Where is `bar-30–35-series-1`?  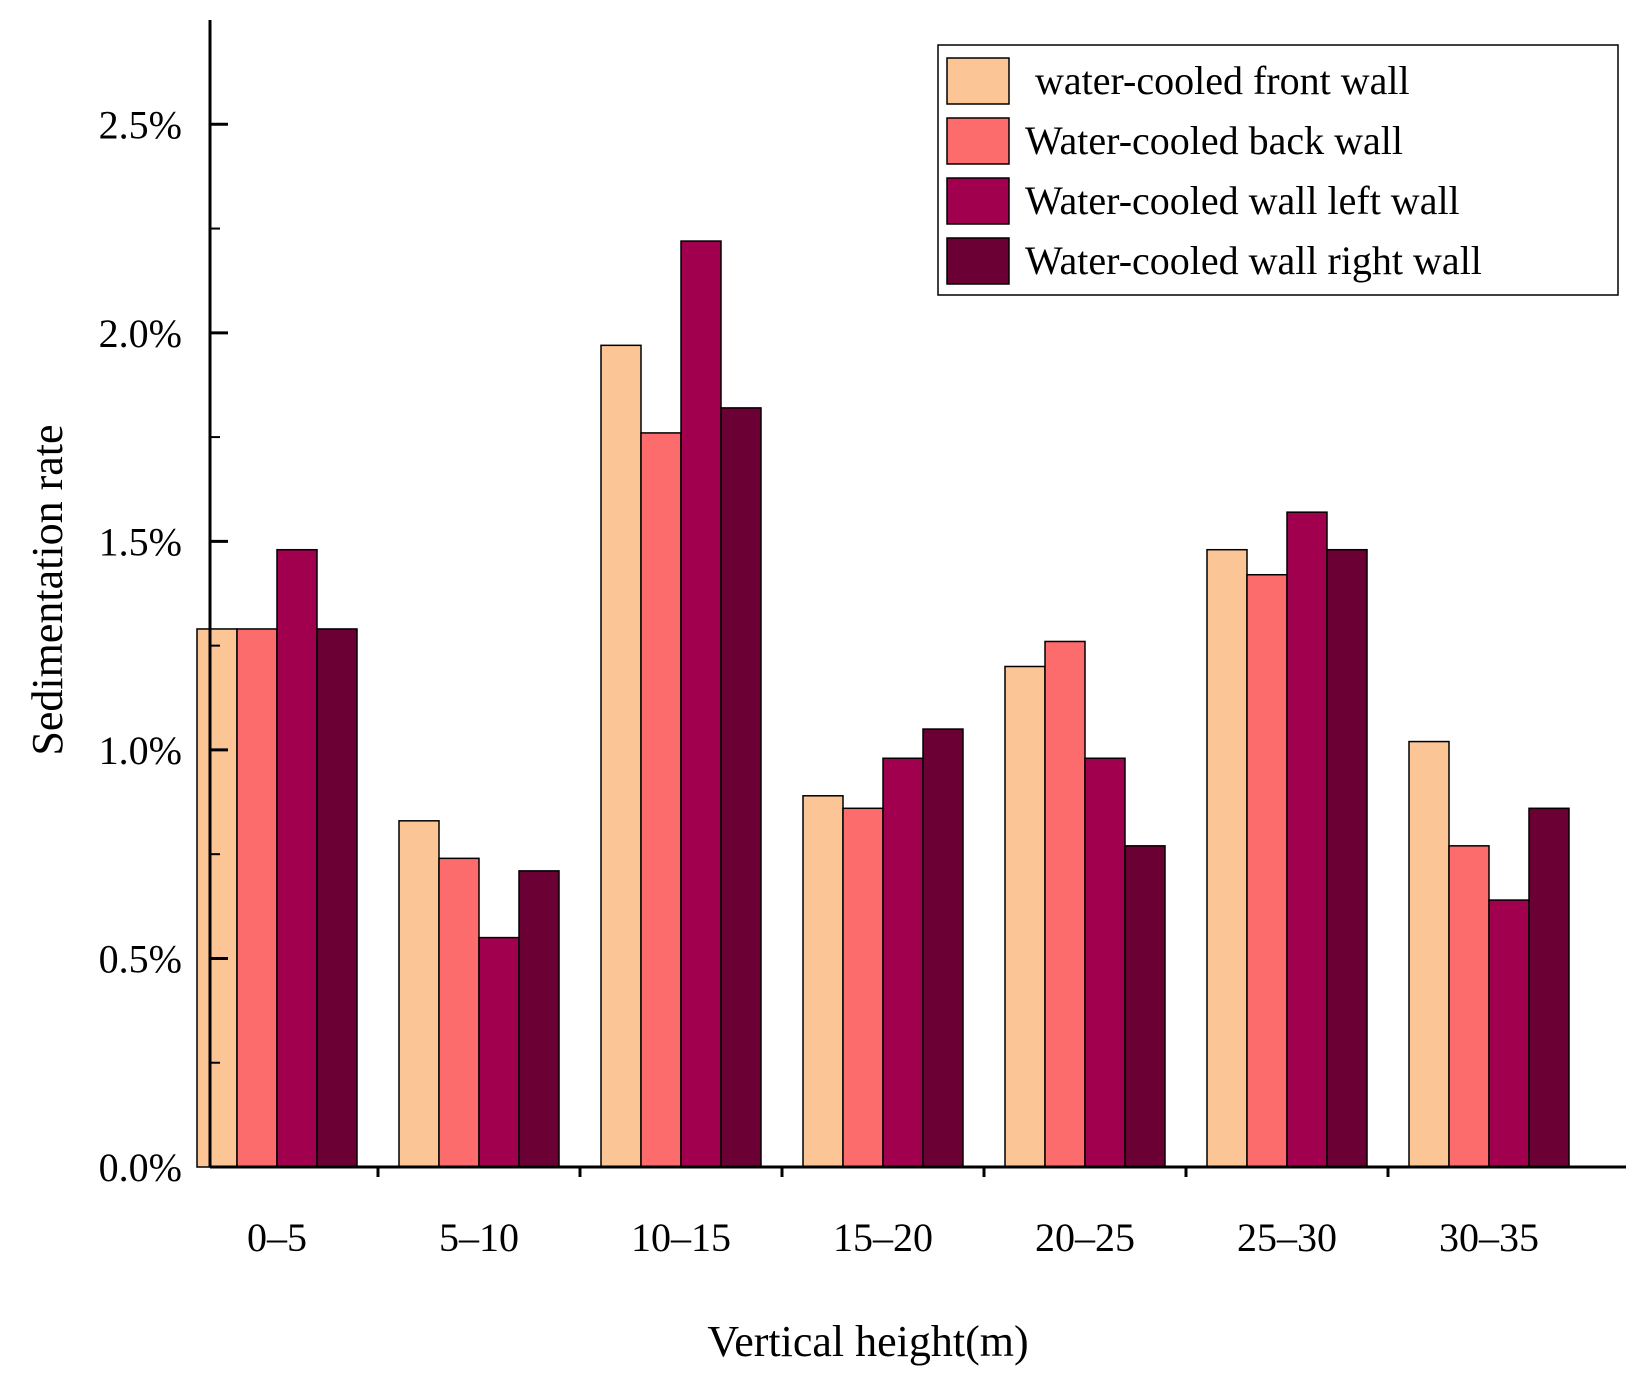
bar-30–35-series-1 is located at coordinates (1429, 954).